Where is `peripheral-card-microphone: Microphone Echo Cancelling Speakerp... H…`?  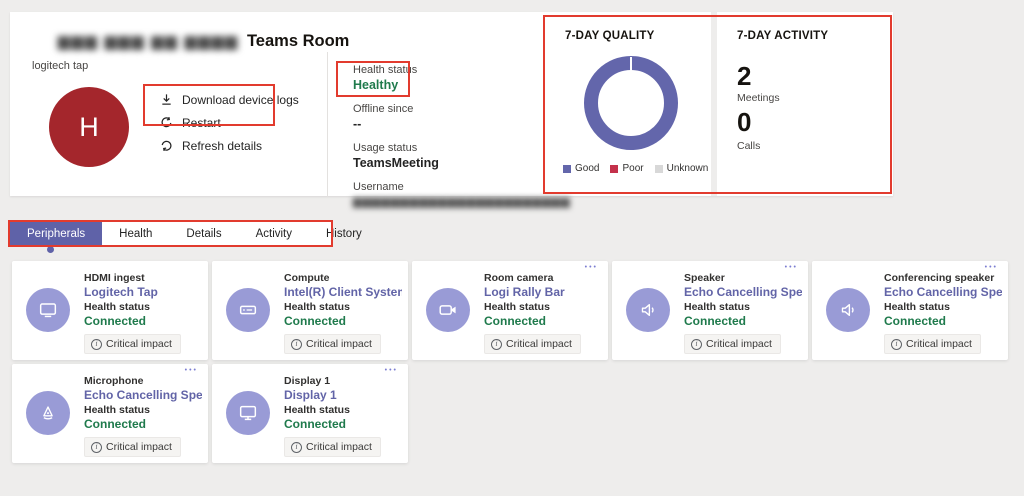
peripheral-card-microphone: Microphone Echo Cancelling Speakerp... H… is located at coordinates (110, 413).